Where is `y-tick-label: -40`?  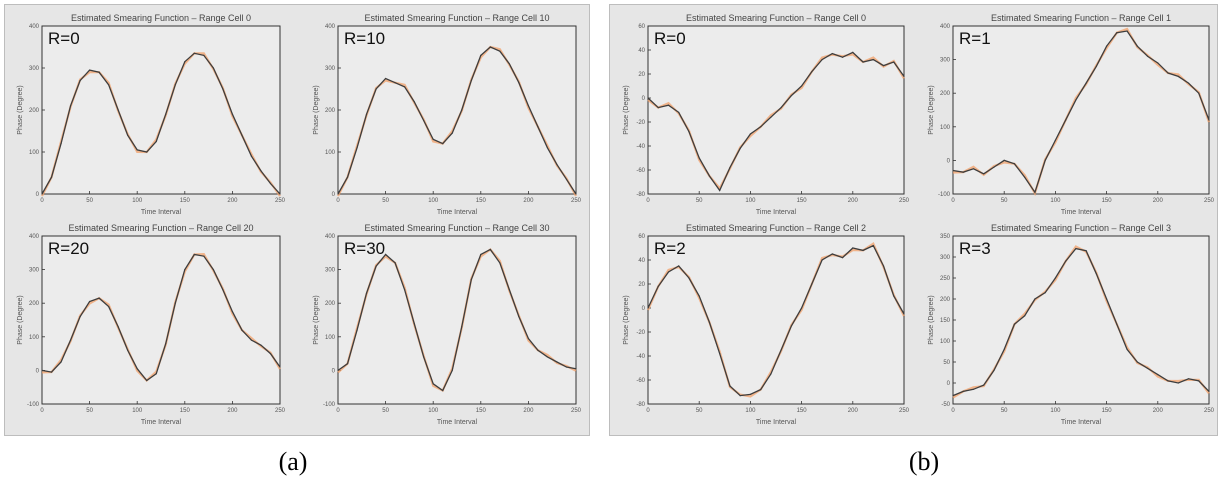
y-tick-label: -40 is located at coordinates (640, 357).